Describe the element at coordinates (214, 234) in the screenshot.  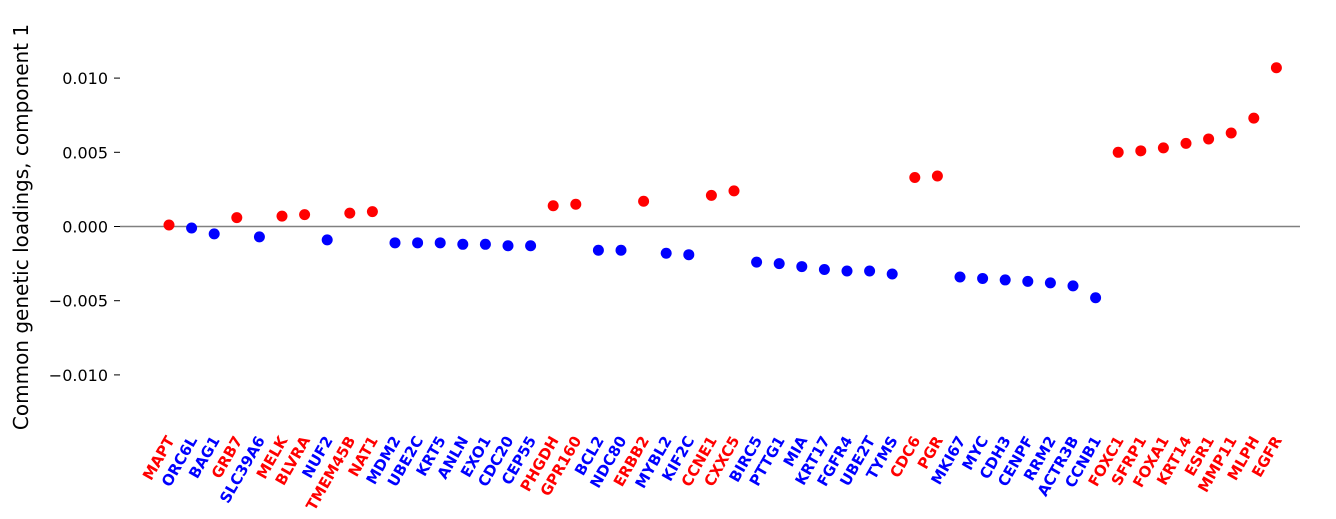
I see `data-point-bag1` at that location.